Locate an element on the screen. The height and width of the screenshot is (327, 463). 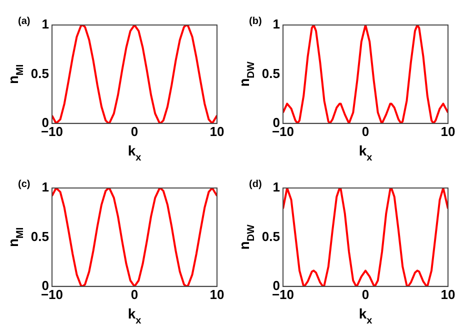
chart-title: (b) is located at coordinates (255, 21).